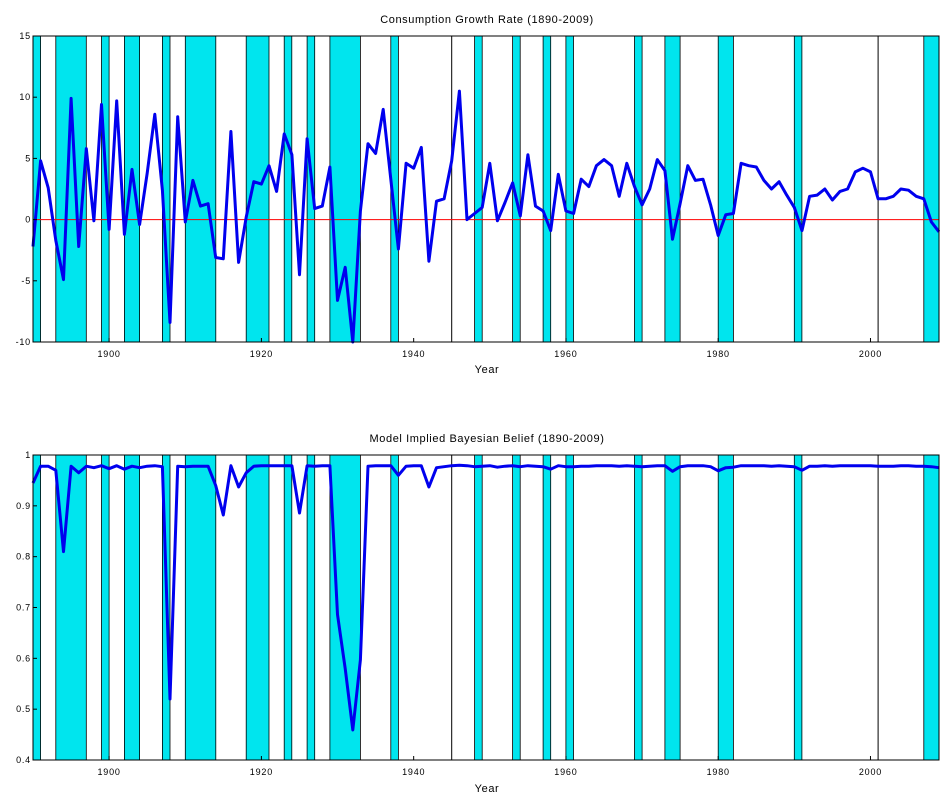  Describe the element at coordinates (23, 709) in the screenshot. I see `y-tick-label: 0.5` at that location.